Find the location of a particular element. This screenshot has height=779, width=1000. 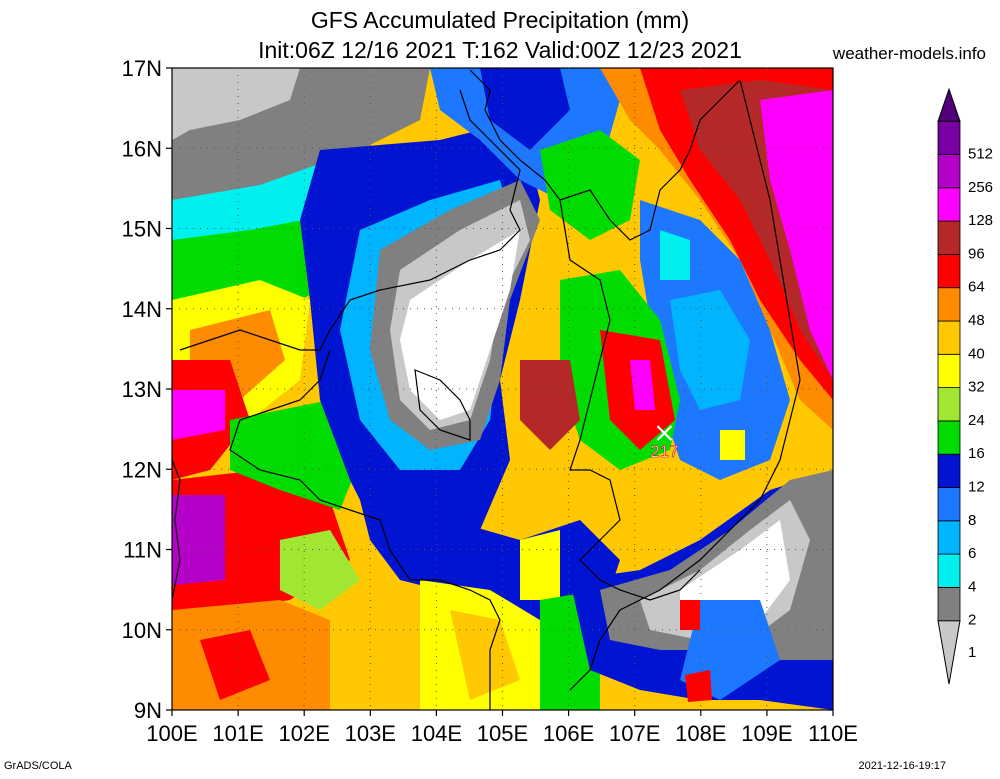

lon-tick-label: 107E is located at coordinates (634, 733).